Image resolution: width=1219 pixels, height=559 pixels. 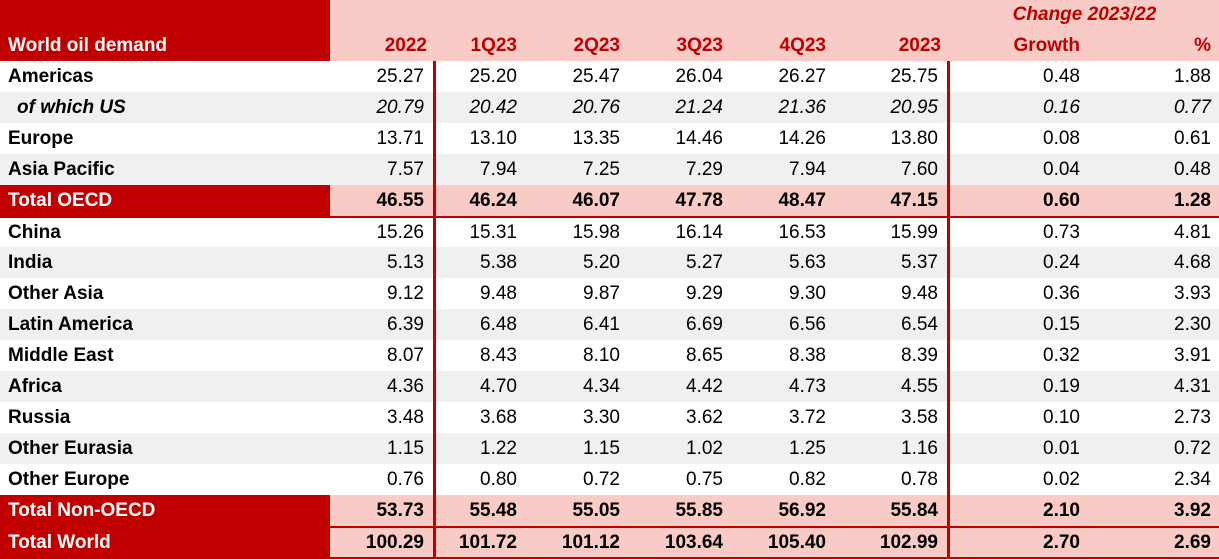 What do you see at coordinates (899, 231) in the screenshot?
I see `value-2023: 15.99` at bounding box center [899, 231].